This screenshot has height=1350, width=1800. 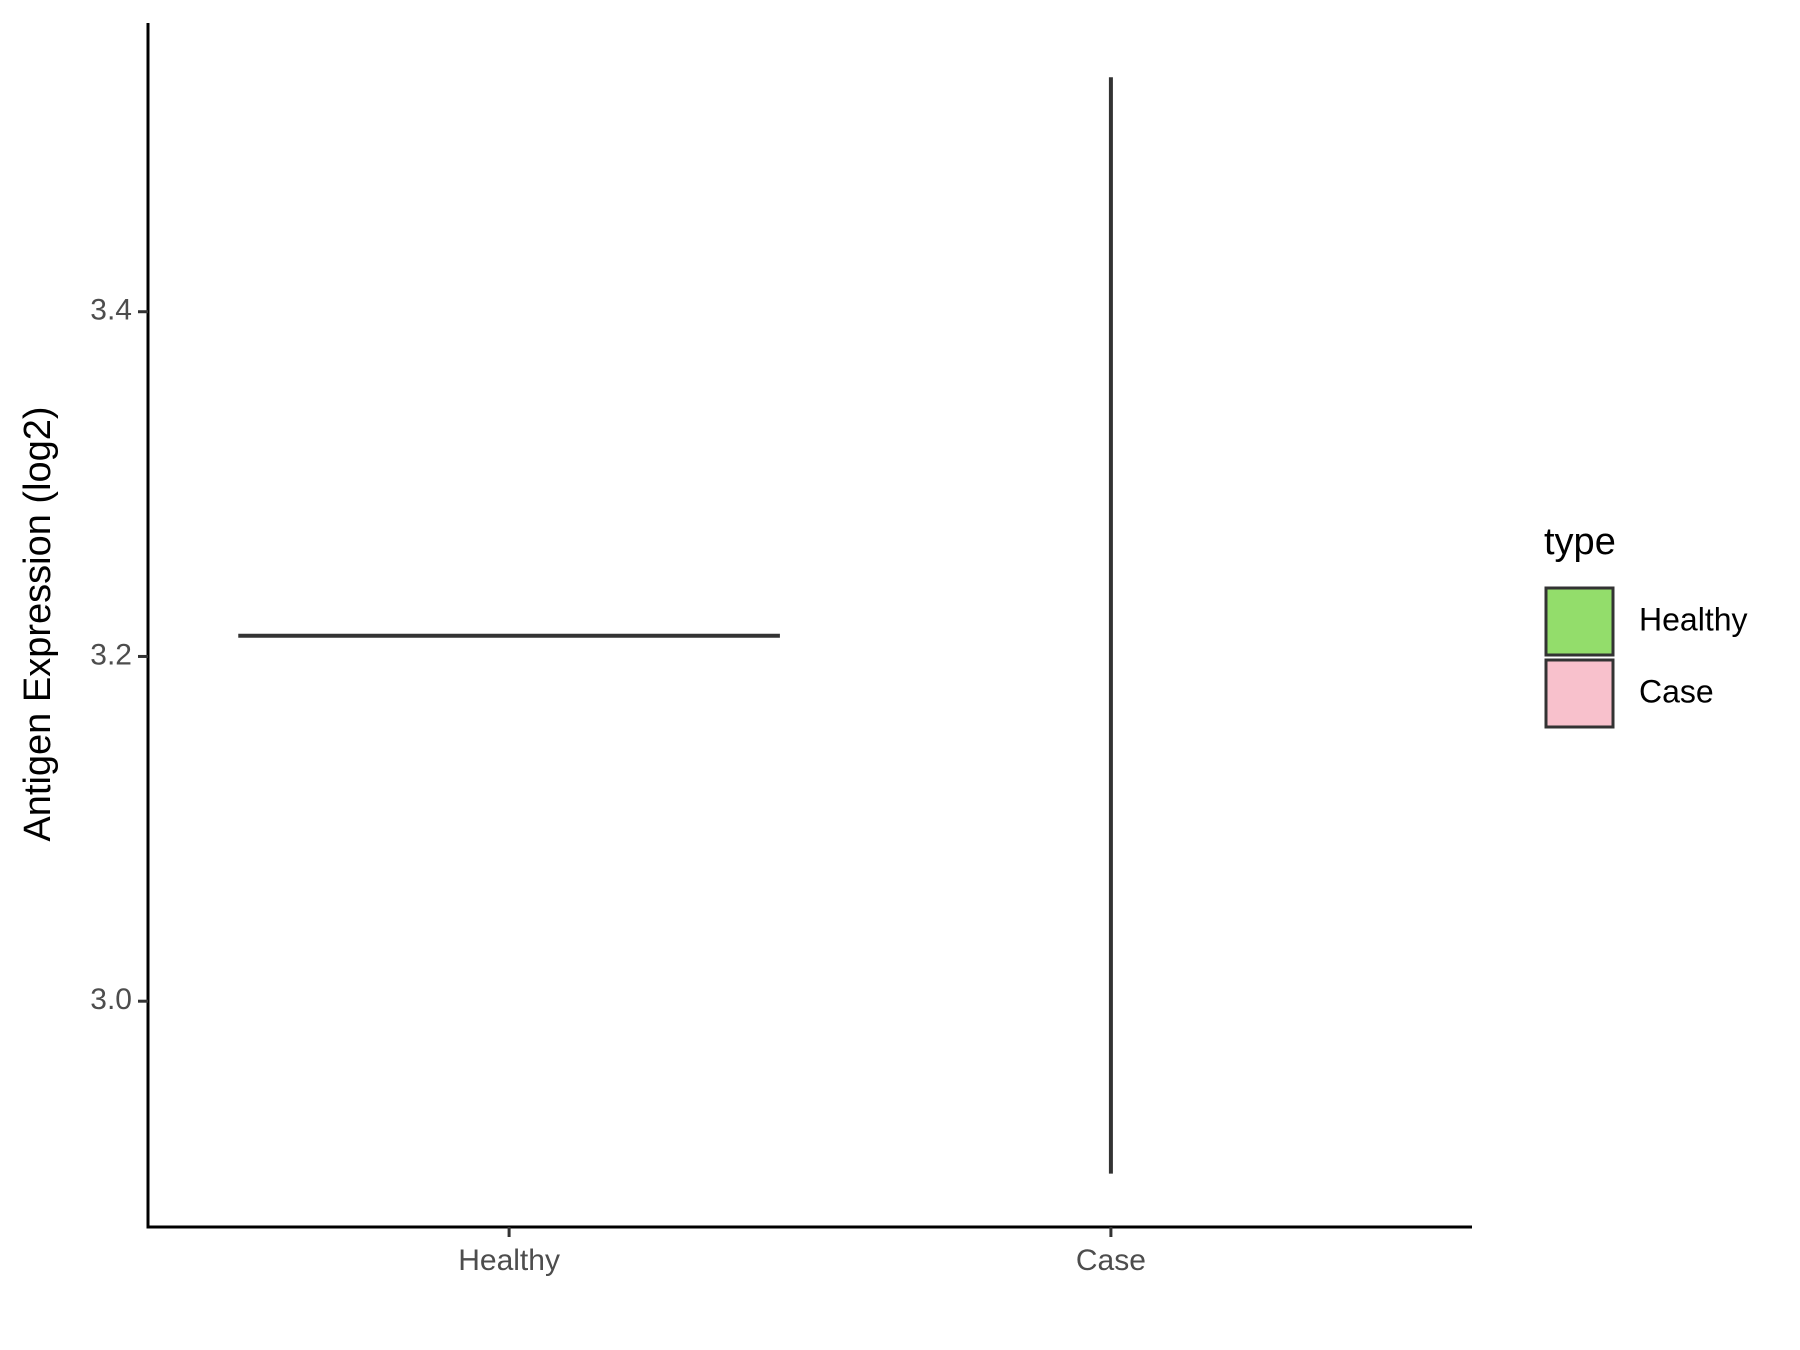 What do you see at coordinates (111, 654) in the screenshot?
I see `y-tick-label: 3.2` at bounding box center [111, 654].